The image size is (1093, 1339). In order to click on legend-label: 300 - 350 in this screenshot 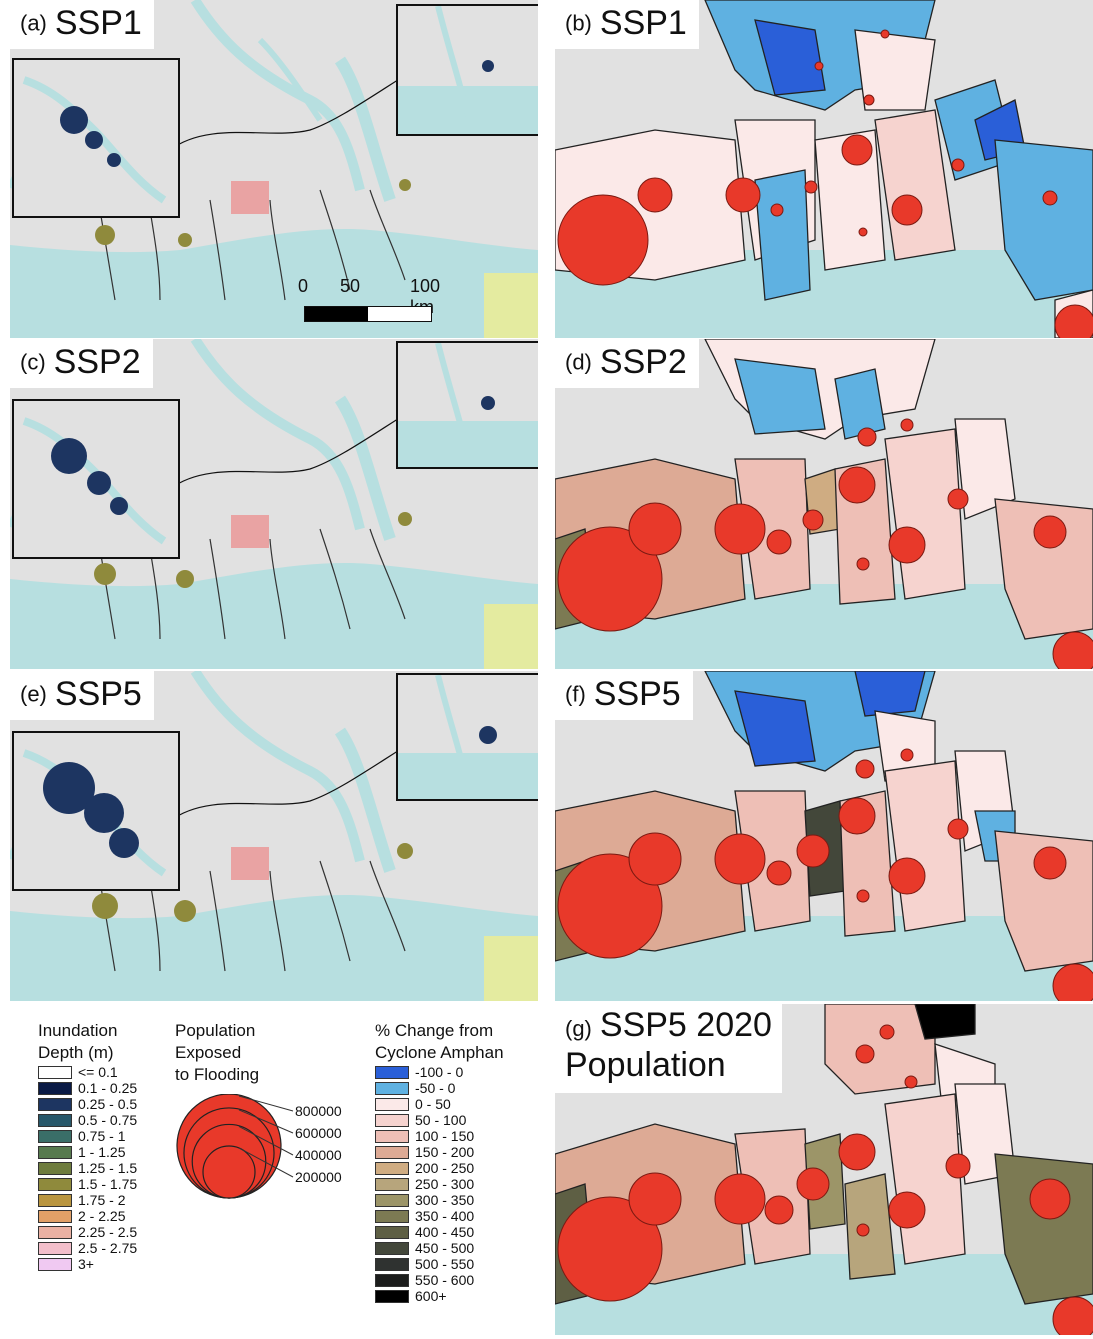, I will do `click(445, 1200)`.